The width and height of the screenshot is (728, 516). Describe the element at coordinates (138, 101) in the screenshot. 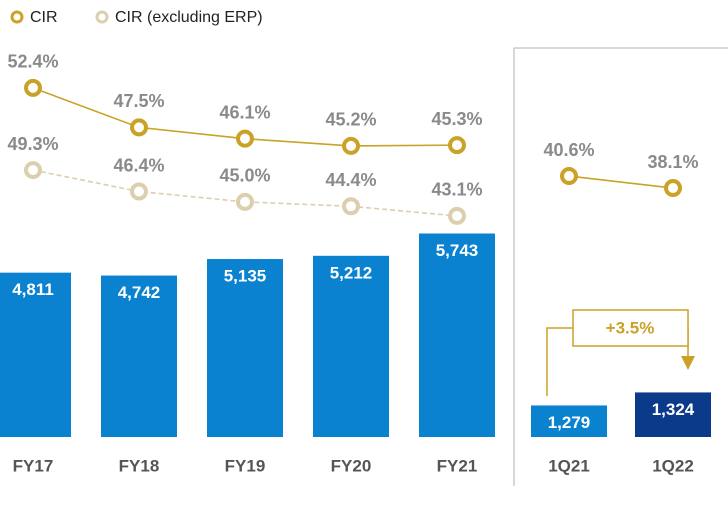

I see `data-label: 47.5%` at that location.